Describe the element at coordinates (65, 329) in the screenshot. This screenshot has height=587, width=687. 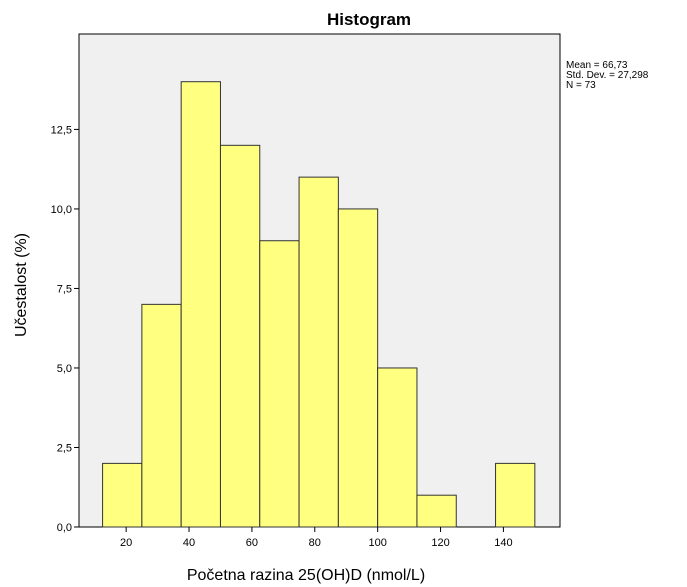
I see `y-axis: 0,0 2,5 5,0 7,5 10,0 12,5` at that location.